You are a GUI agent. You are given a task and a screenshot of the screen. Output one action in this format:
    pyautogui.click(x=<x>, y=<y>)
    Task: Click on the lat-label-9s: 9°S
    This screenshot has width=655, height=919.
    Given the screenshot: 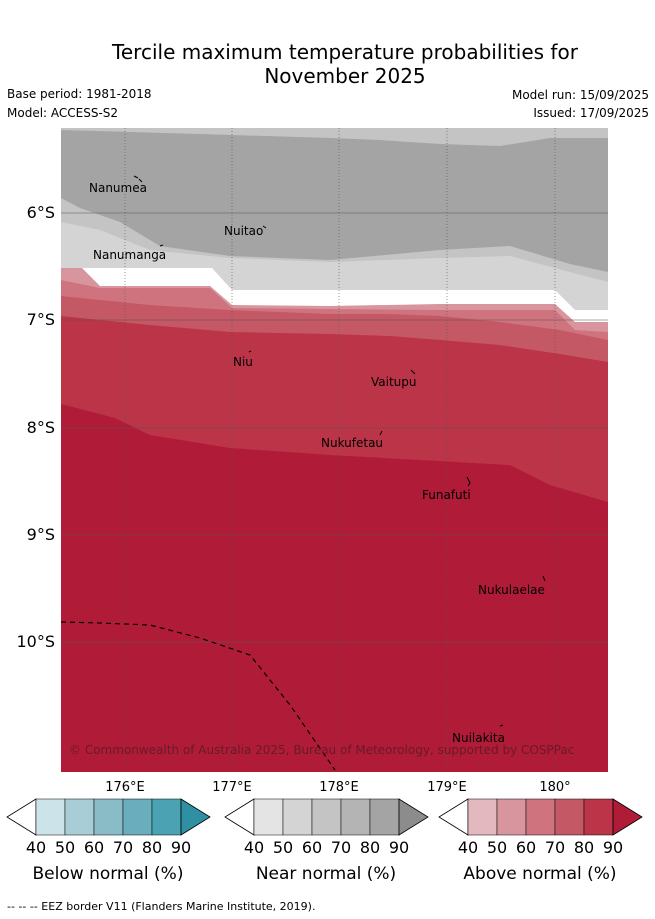 What is the action you would take?
    pyautogui.click(x=41, y=534)
    